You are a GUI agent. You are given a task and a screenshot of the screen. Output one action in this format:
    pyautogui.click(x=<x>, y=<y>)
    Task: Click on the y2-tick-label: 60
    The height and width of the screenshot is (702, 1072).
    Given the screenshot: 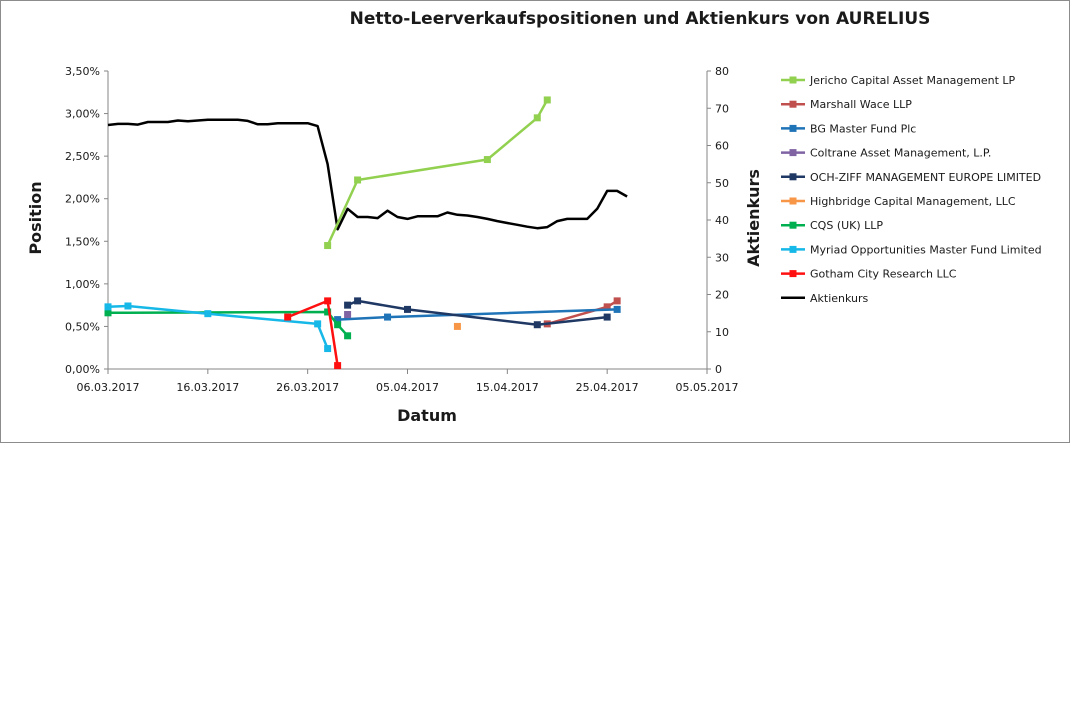 What is the action you would take?
    pyautogui.click(x=722, y=146)
    